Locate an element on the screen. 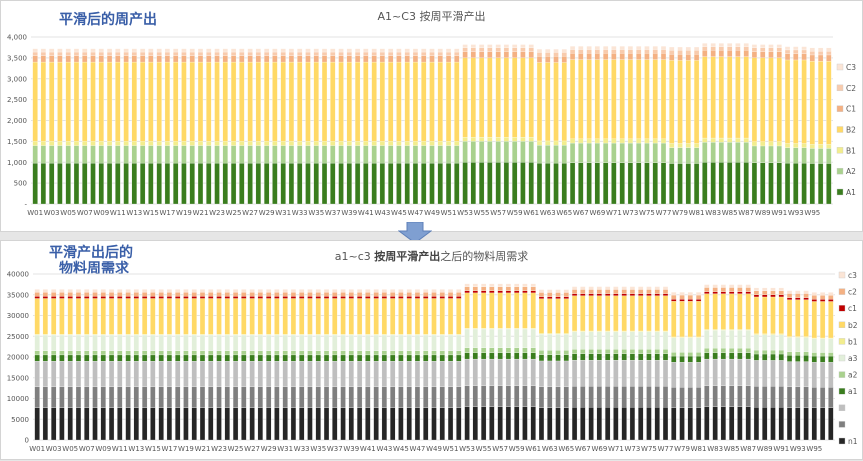 The width and height of the screenshot is (863, 461). bottom-chart-title: a1~c3 按周平滑产出之后的物料周需求 is located at coordinates (431, 256).